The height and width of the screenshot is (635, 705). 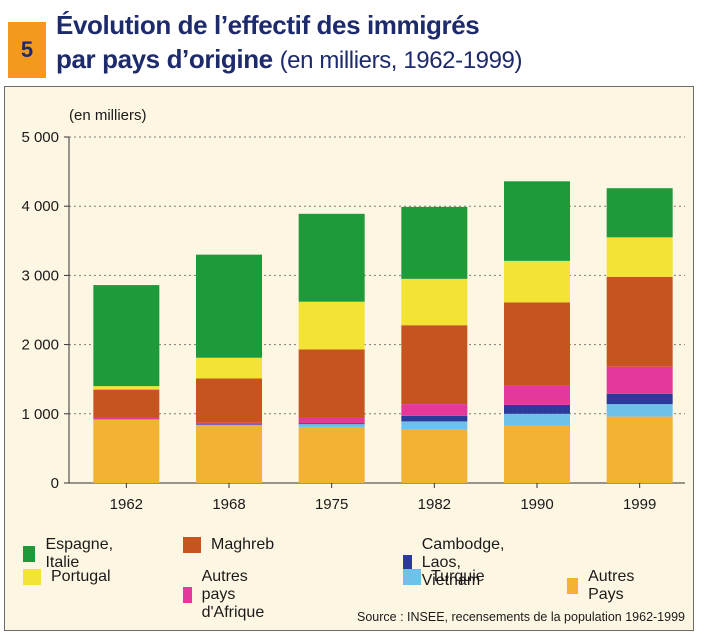 I want to click on legend-label: Cambodge, Laos, Vietnam, so click(x=463, y=562).